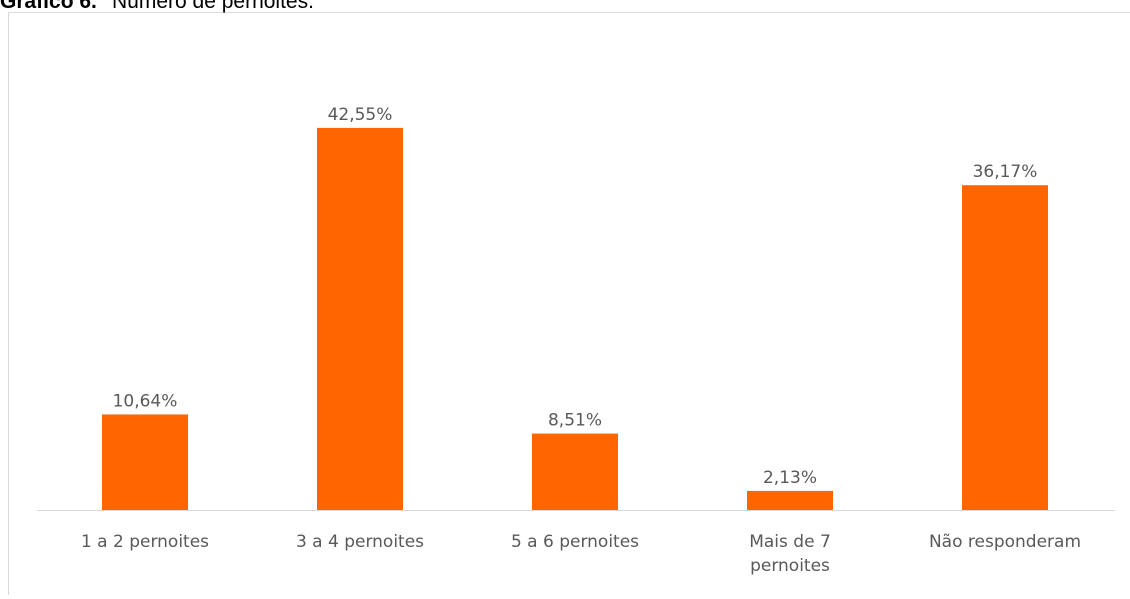  I want to click on data-label: 36,17%, so click(1005, 172).